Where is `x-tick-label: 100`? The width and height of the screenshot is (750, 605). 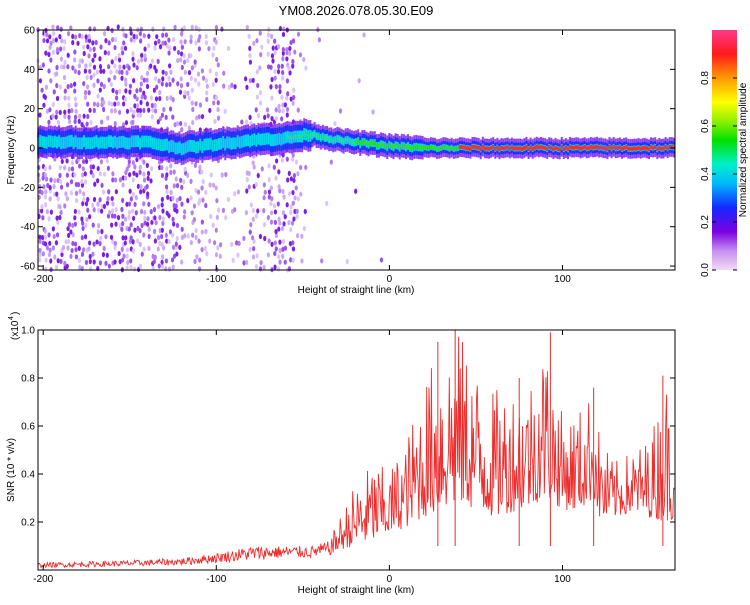
x-tick-label: 100 is located at coordinates (562, 579).